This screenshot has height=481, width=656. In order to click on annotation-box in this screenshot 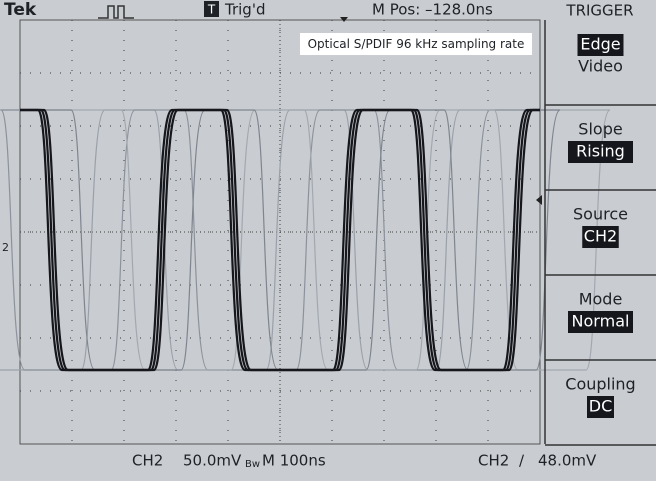, I will do `click(416, 44)`.